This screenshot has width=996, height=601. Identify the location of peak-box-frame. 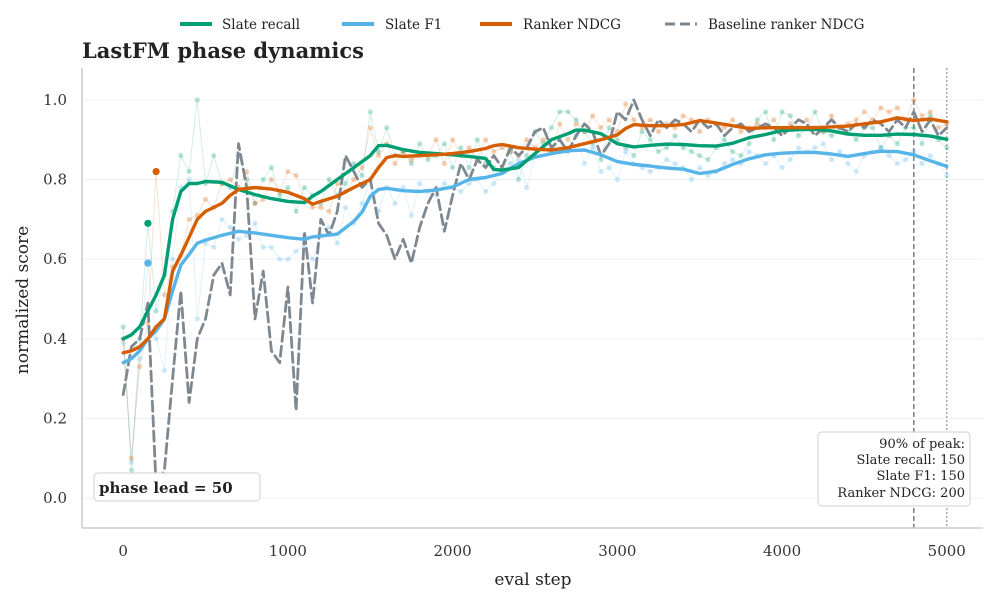
(894, 469).